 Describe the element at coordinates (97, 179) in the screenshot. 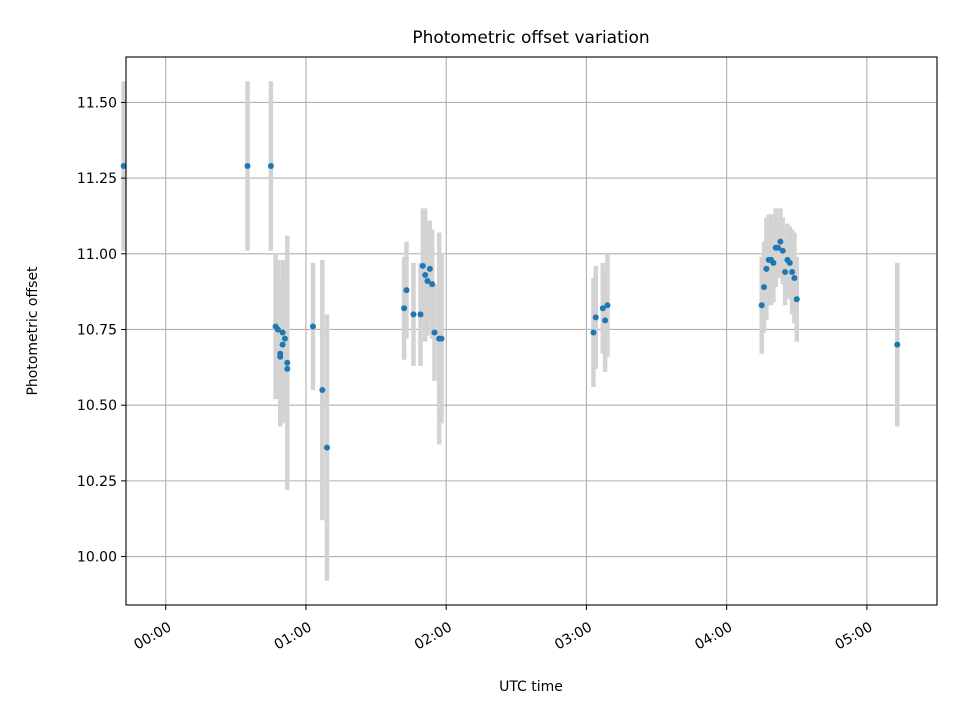

I see `y-tick-label: 11.25` at that location.